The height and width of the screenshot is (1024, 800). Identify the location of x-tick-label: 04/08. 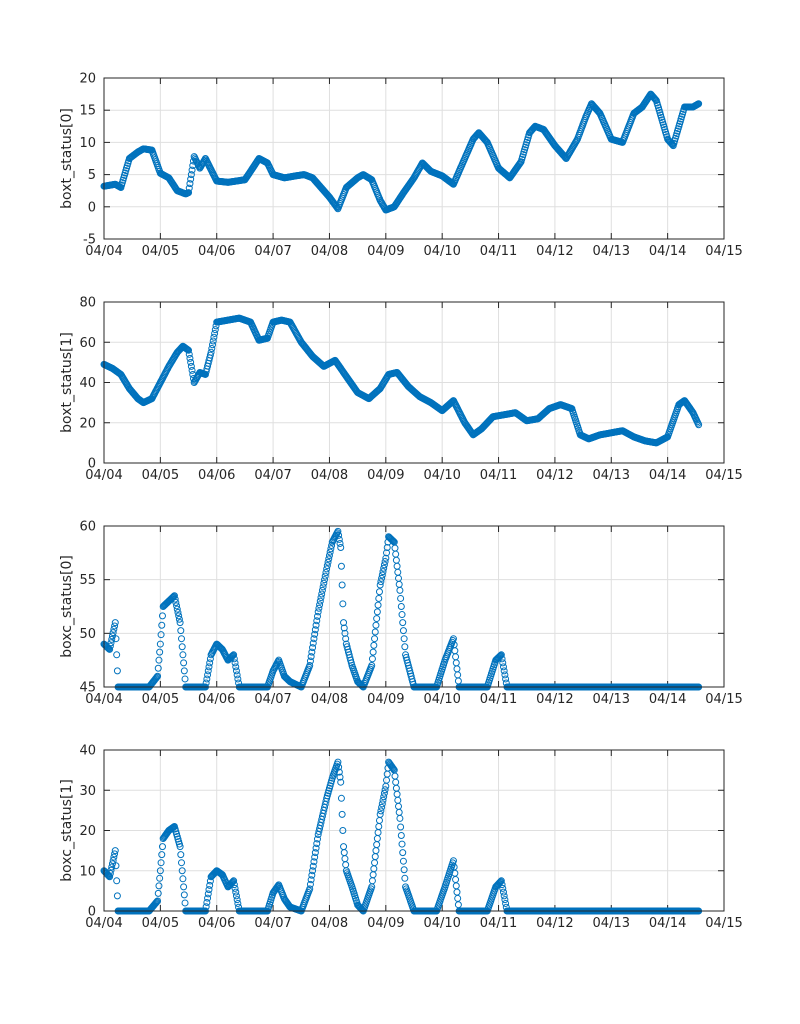
(329, 699).